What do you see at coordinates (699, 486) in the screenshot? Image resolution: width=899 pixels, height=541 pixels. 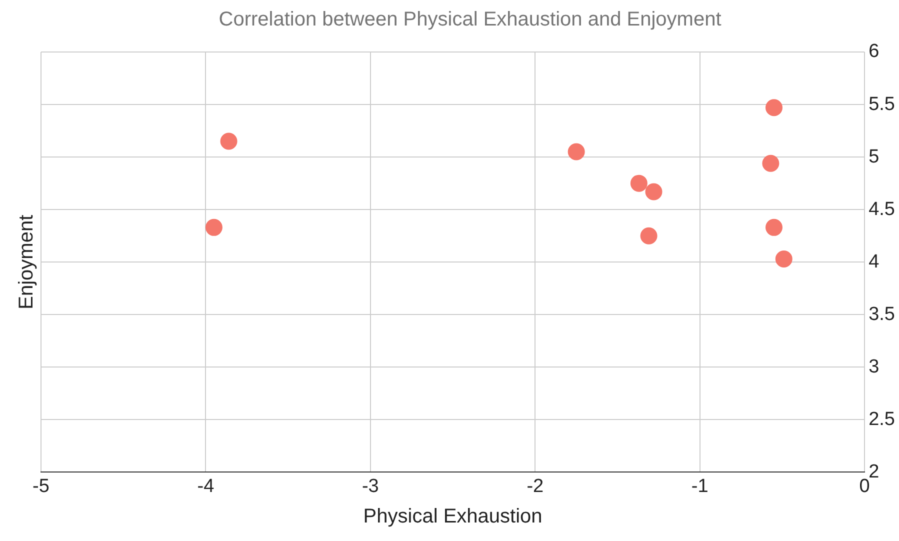 I see `x-tick-label: -1` at bounding box center [699, 486].